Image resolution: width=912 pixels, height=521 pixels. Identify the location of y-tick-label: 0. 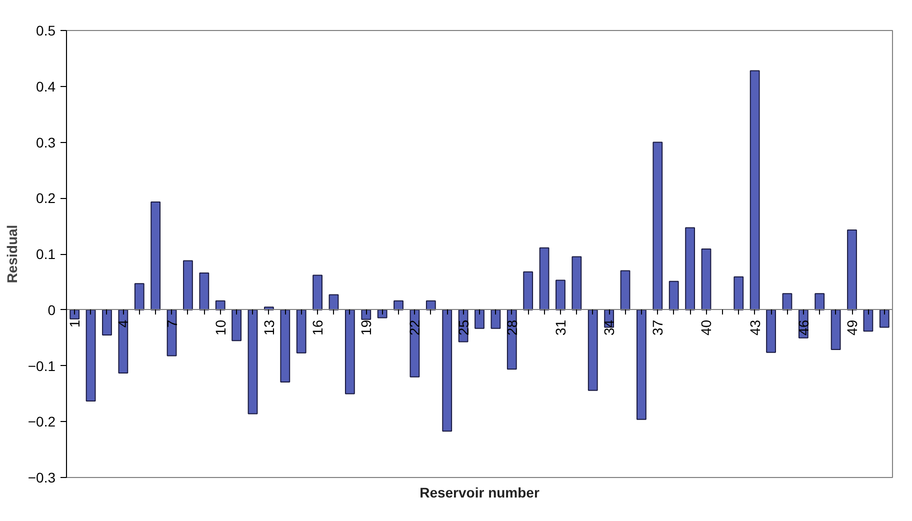
(52, 310).